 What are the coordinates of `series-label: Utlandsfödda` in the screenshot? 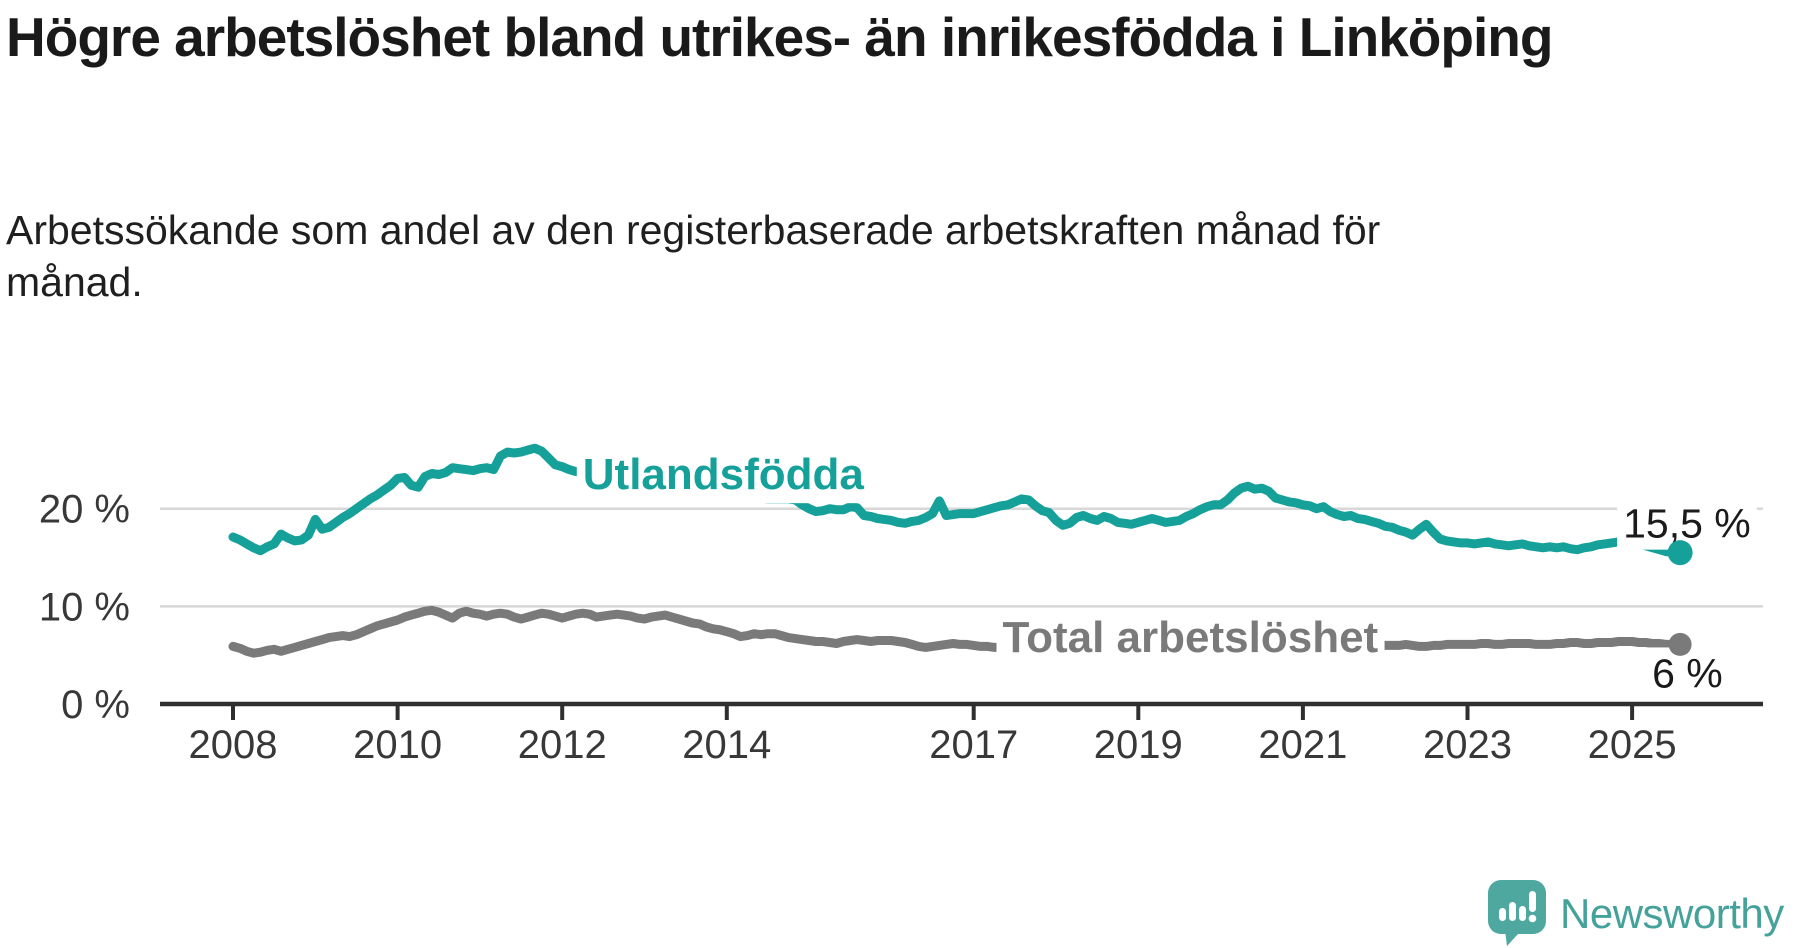 It's located at (724, 474).